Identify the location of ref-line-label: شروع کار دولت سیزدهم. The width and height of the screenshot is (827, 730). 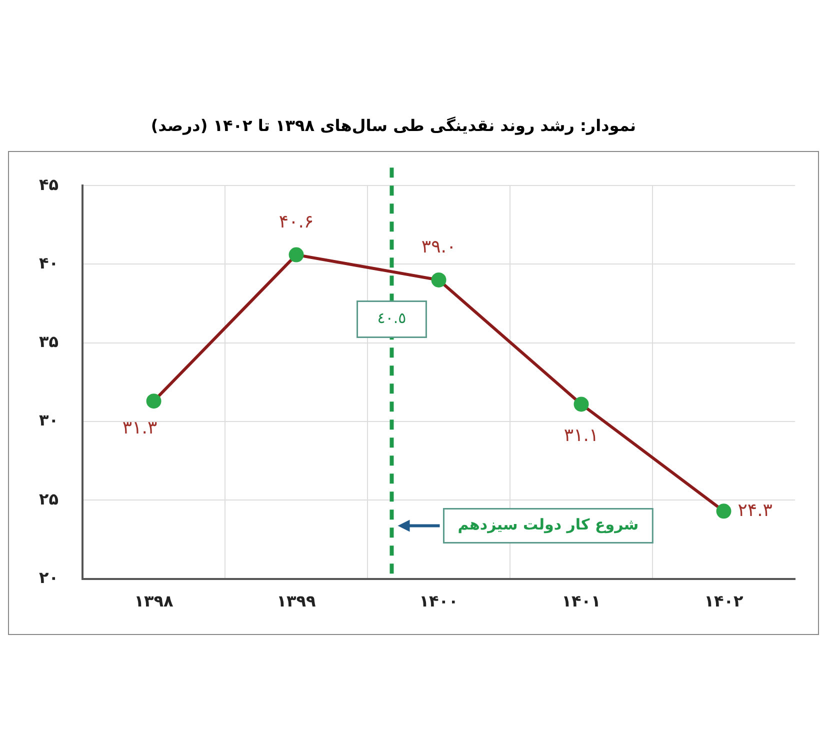
(548, 525).